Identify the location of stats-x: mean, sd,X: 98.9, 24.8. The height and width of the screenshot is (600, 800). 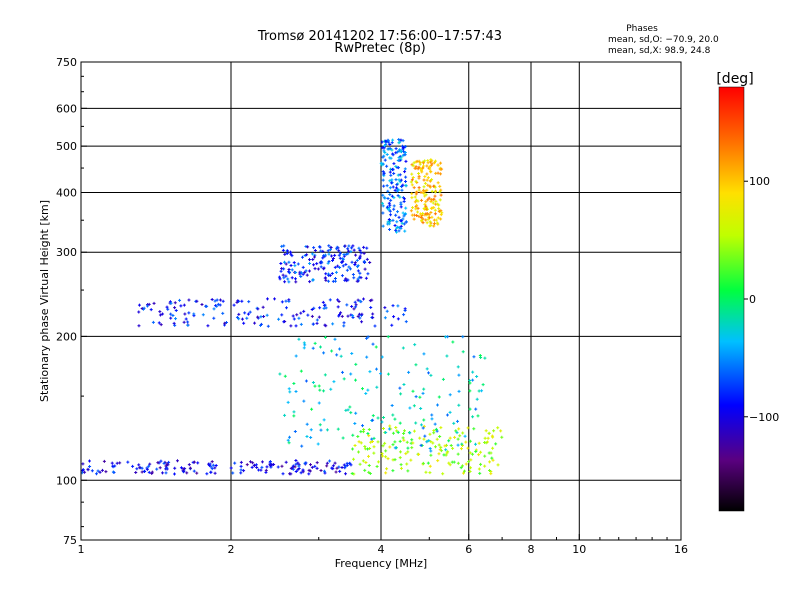
(659, 51).